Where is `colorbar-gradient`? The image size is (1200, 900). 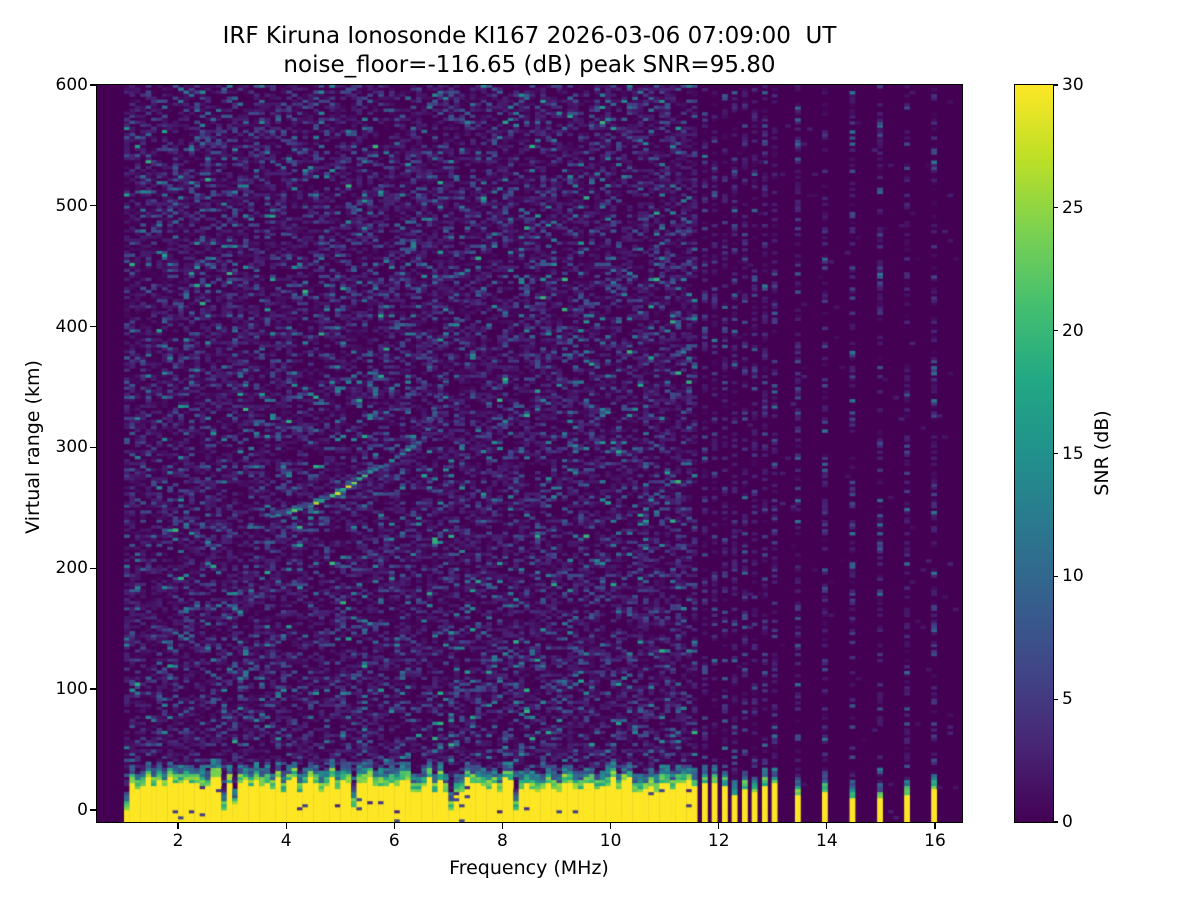 colorbar-gradient is located at coordinates (1034, 453).